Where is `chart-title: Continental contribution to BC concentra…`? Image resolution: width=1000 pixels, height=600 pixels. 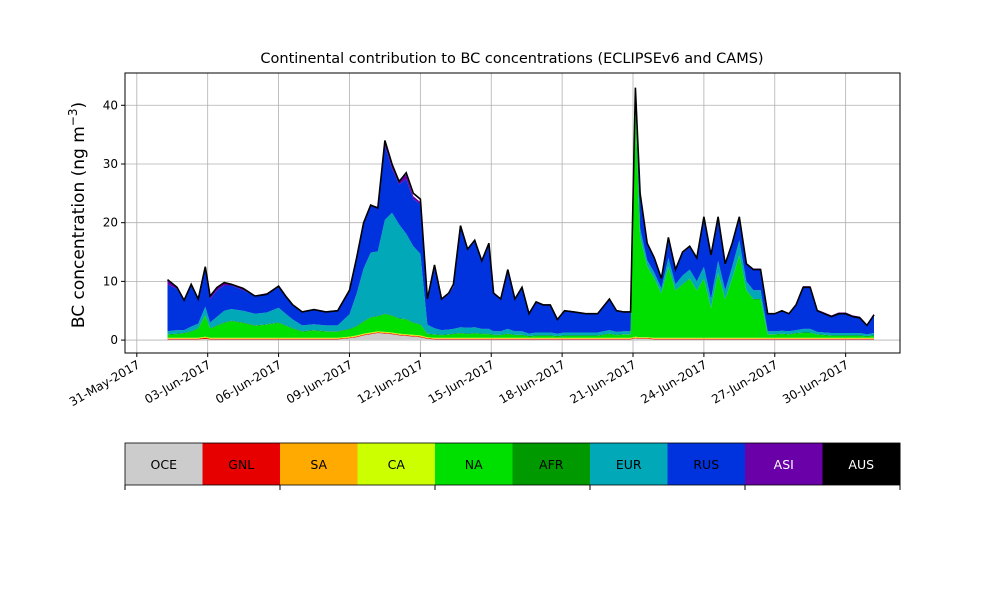 chart-title: Continental contribution to BC concentra… is located at coordinates (511, 59).